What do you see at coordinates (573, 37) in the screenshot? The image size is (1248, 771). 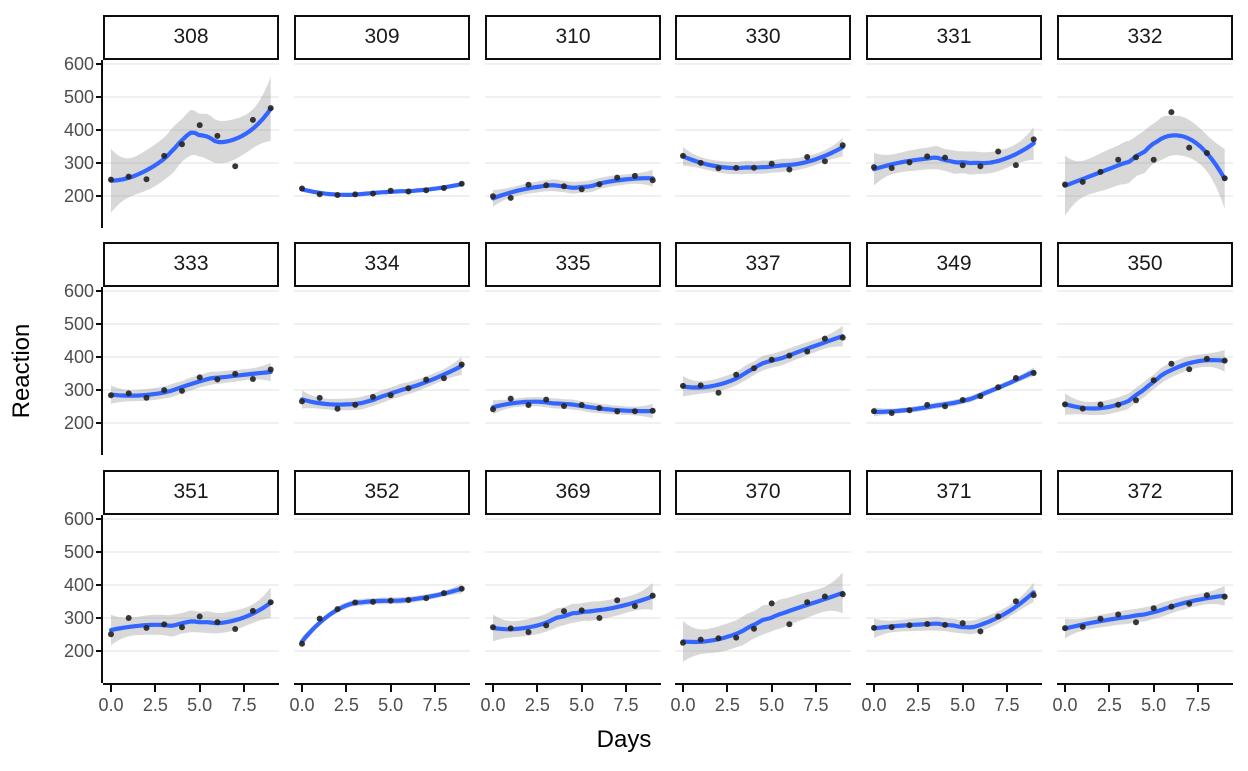 I see `facet-strip: 310` at bounding box center [573, 37].